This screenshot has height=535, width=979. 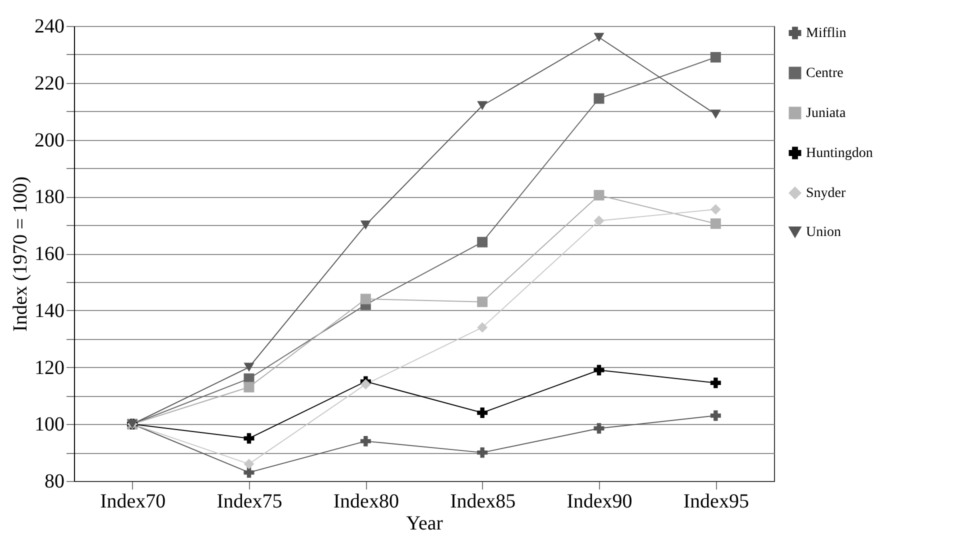 I want to click on y-tick-label: 200, so click(x=49, y=140).